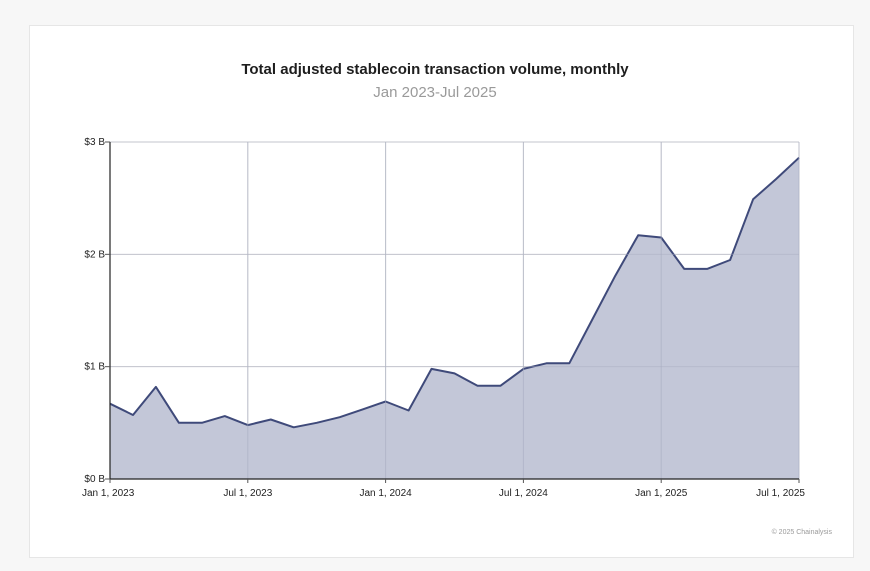 This screenshot has width=870, height=571. I want to click on x-tick-label: Jan 1, 2024, so click(385, 493).